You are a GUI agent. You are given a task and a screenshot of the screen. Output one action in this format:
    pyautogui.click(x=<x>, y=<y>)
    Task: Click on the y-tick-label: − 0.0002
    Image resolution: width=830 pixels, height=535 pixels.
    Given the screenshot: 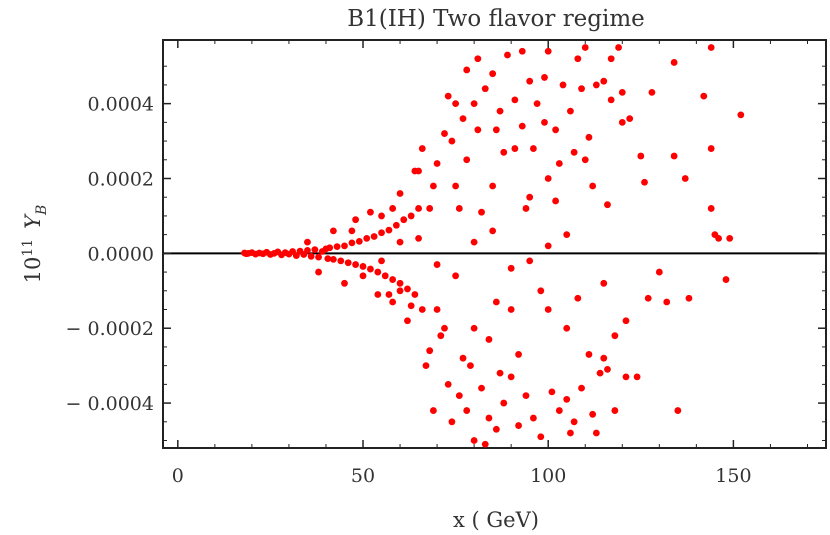 What is the action you would take?
    pyautogui.click(x=110, y=329)
    